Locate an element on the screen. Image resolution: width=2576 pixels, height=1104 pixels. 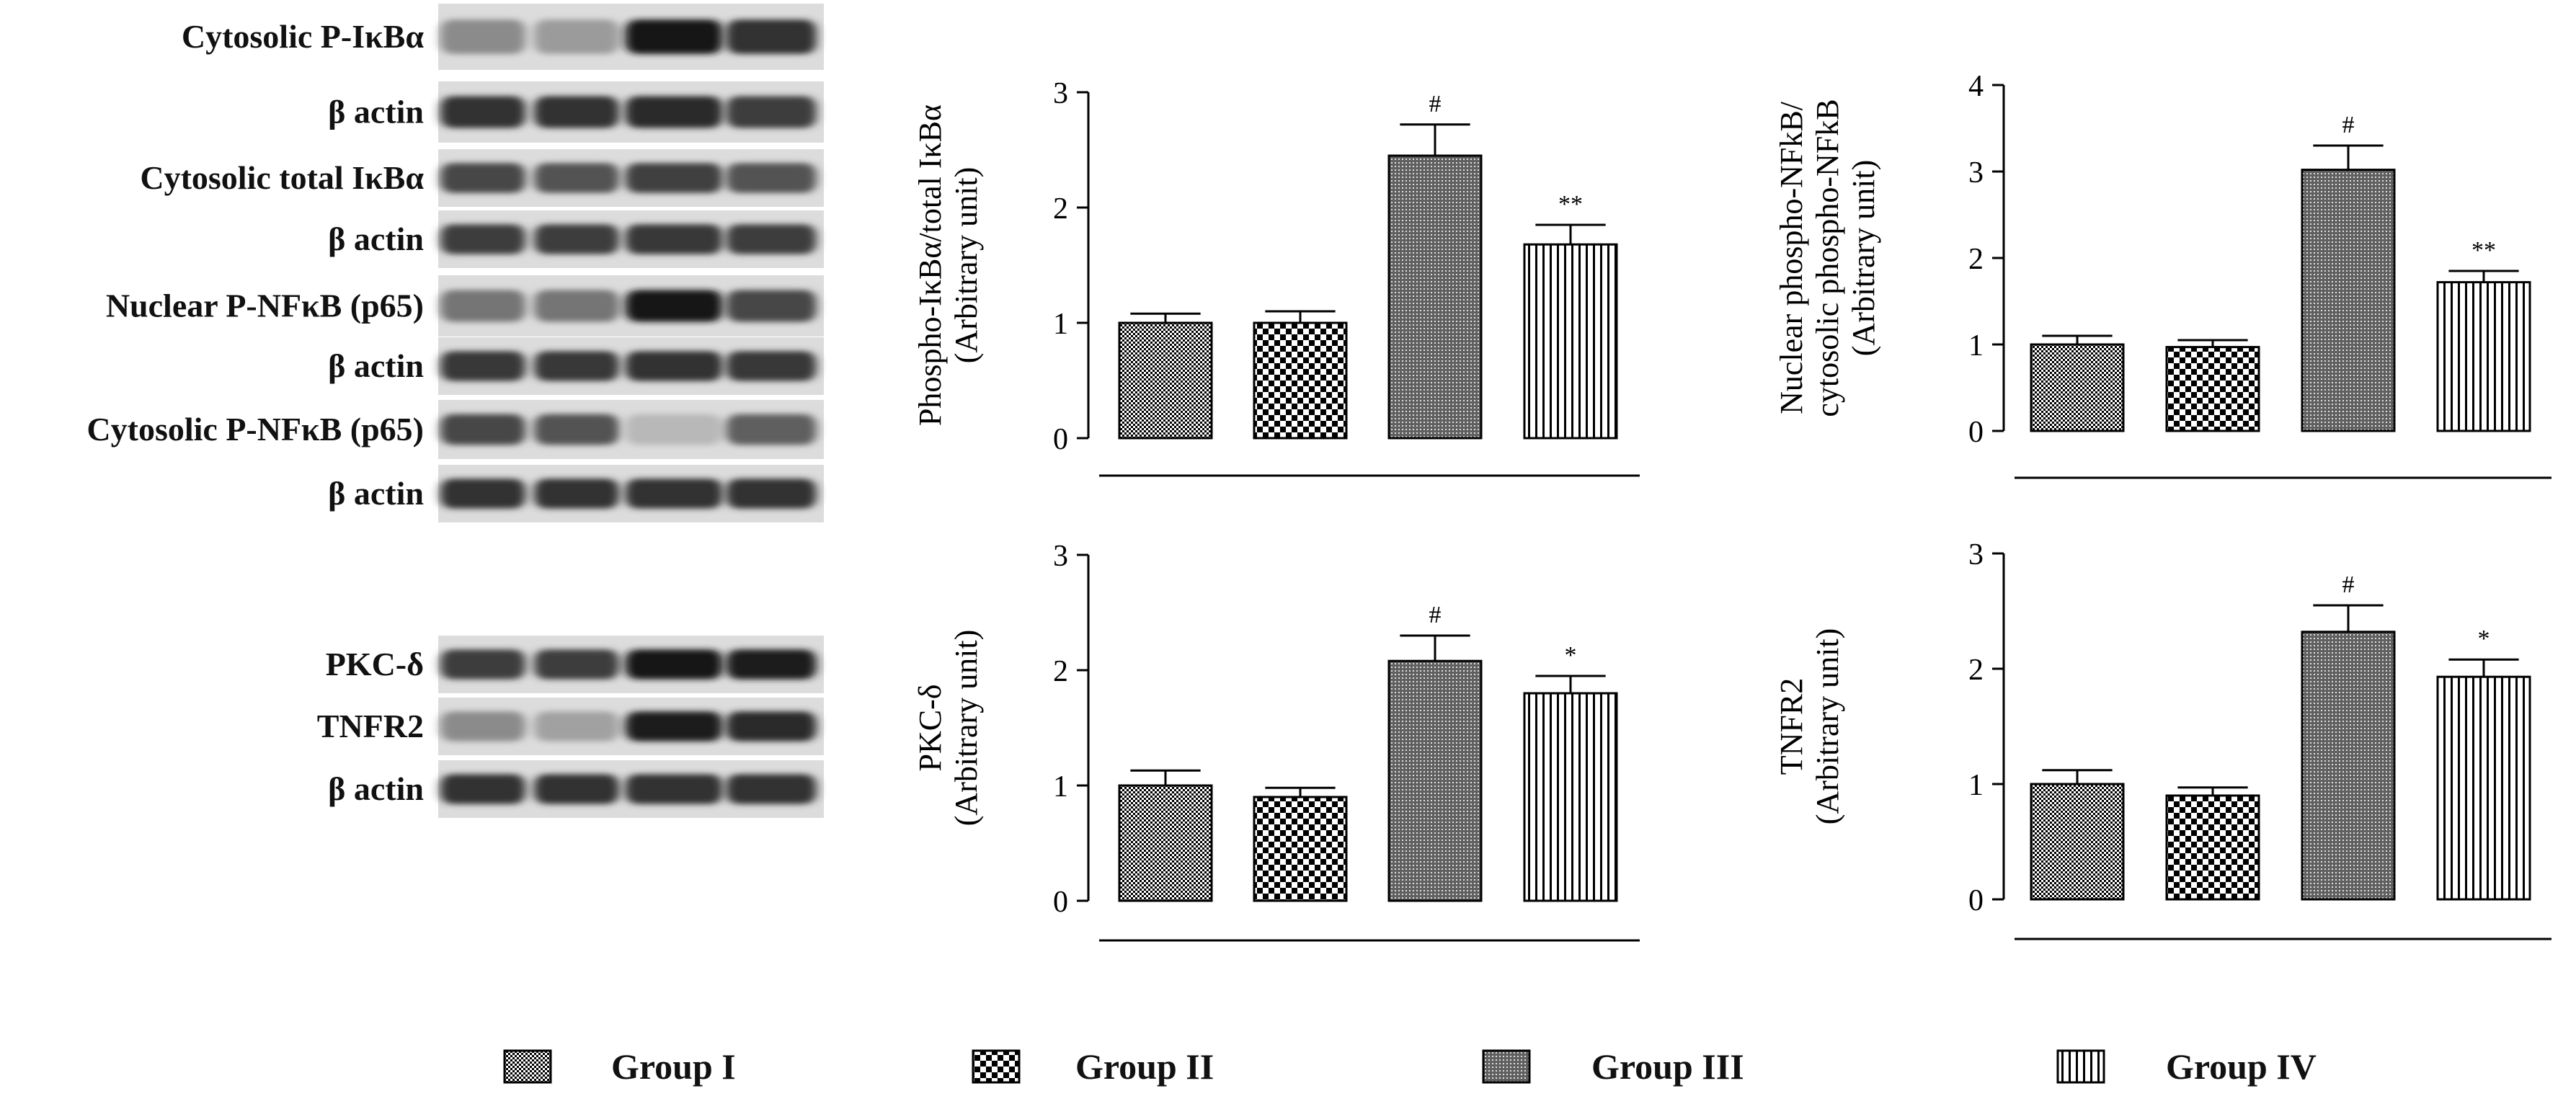
y-axis-title: TNFR2(Arbitrary unit) is located at coordinates (1810, 726).